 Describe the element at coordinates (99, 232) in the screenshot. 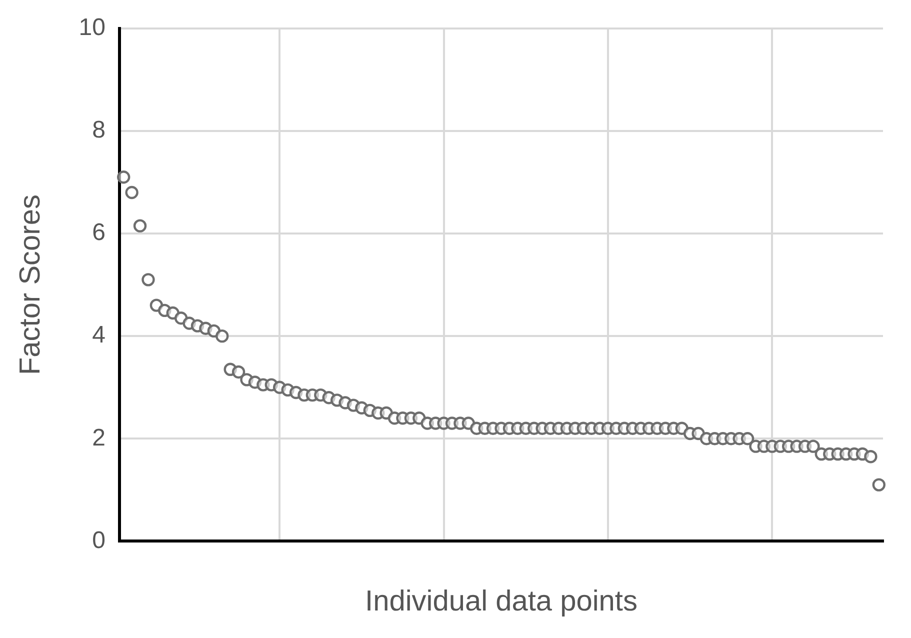

I see `y-tick-label: 6` at that location.